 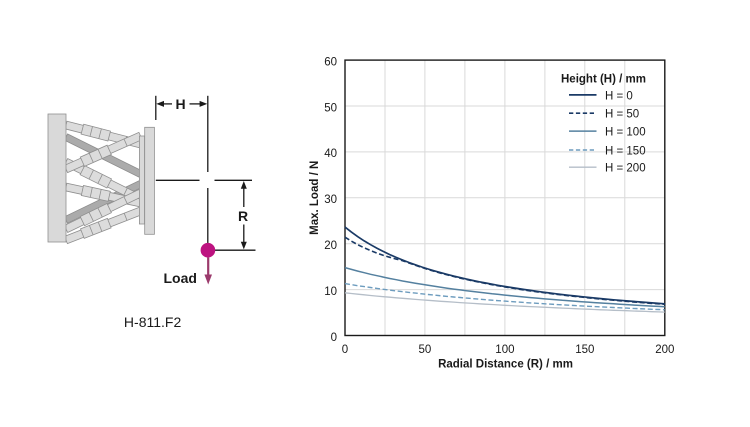 I want to click on svg-text: H = 50, so click(x=622, y=115).